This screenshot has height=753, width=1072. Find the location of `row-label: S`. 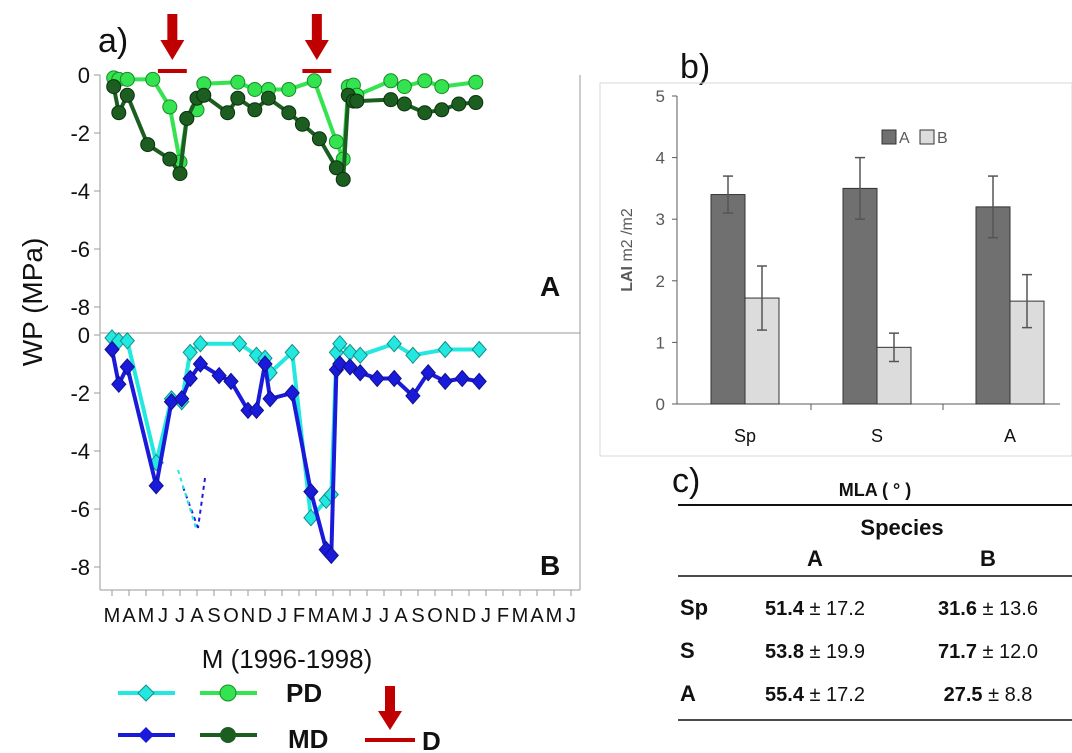

row-label: S is located at coordinates (687, 650).